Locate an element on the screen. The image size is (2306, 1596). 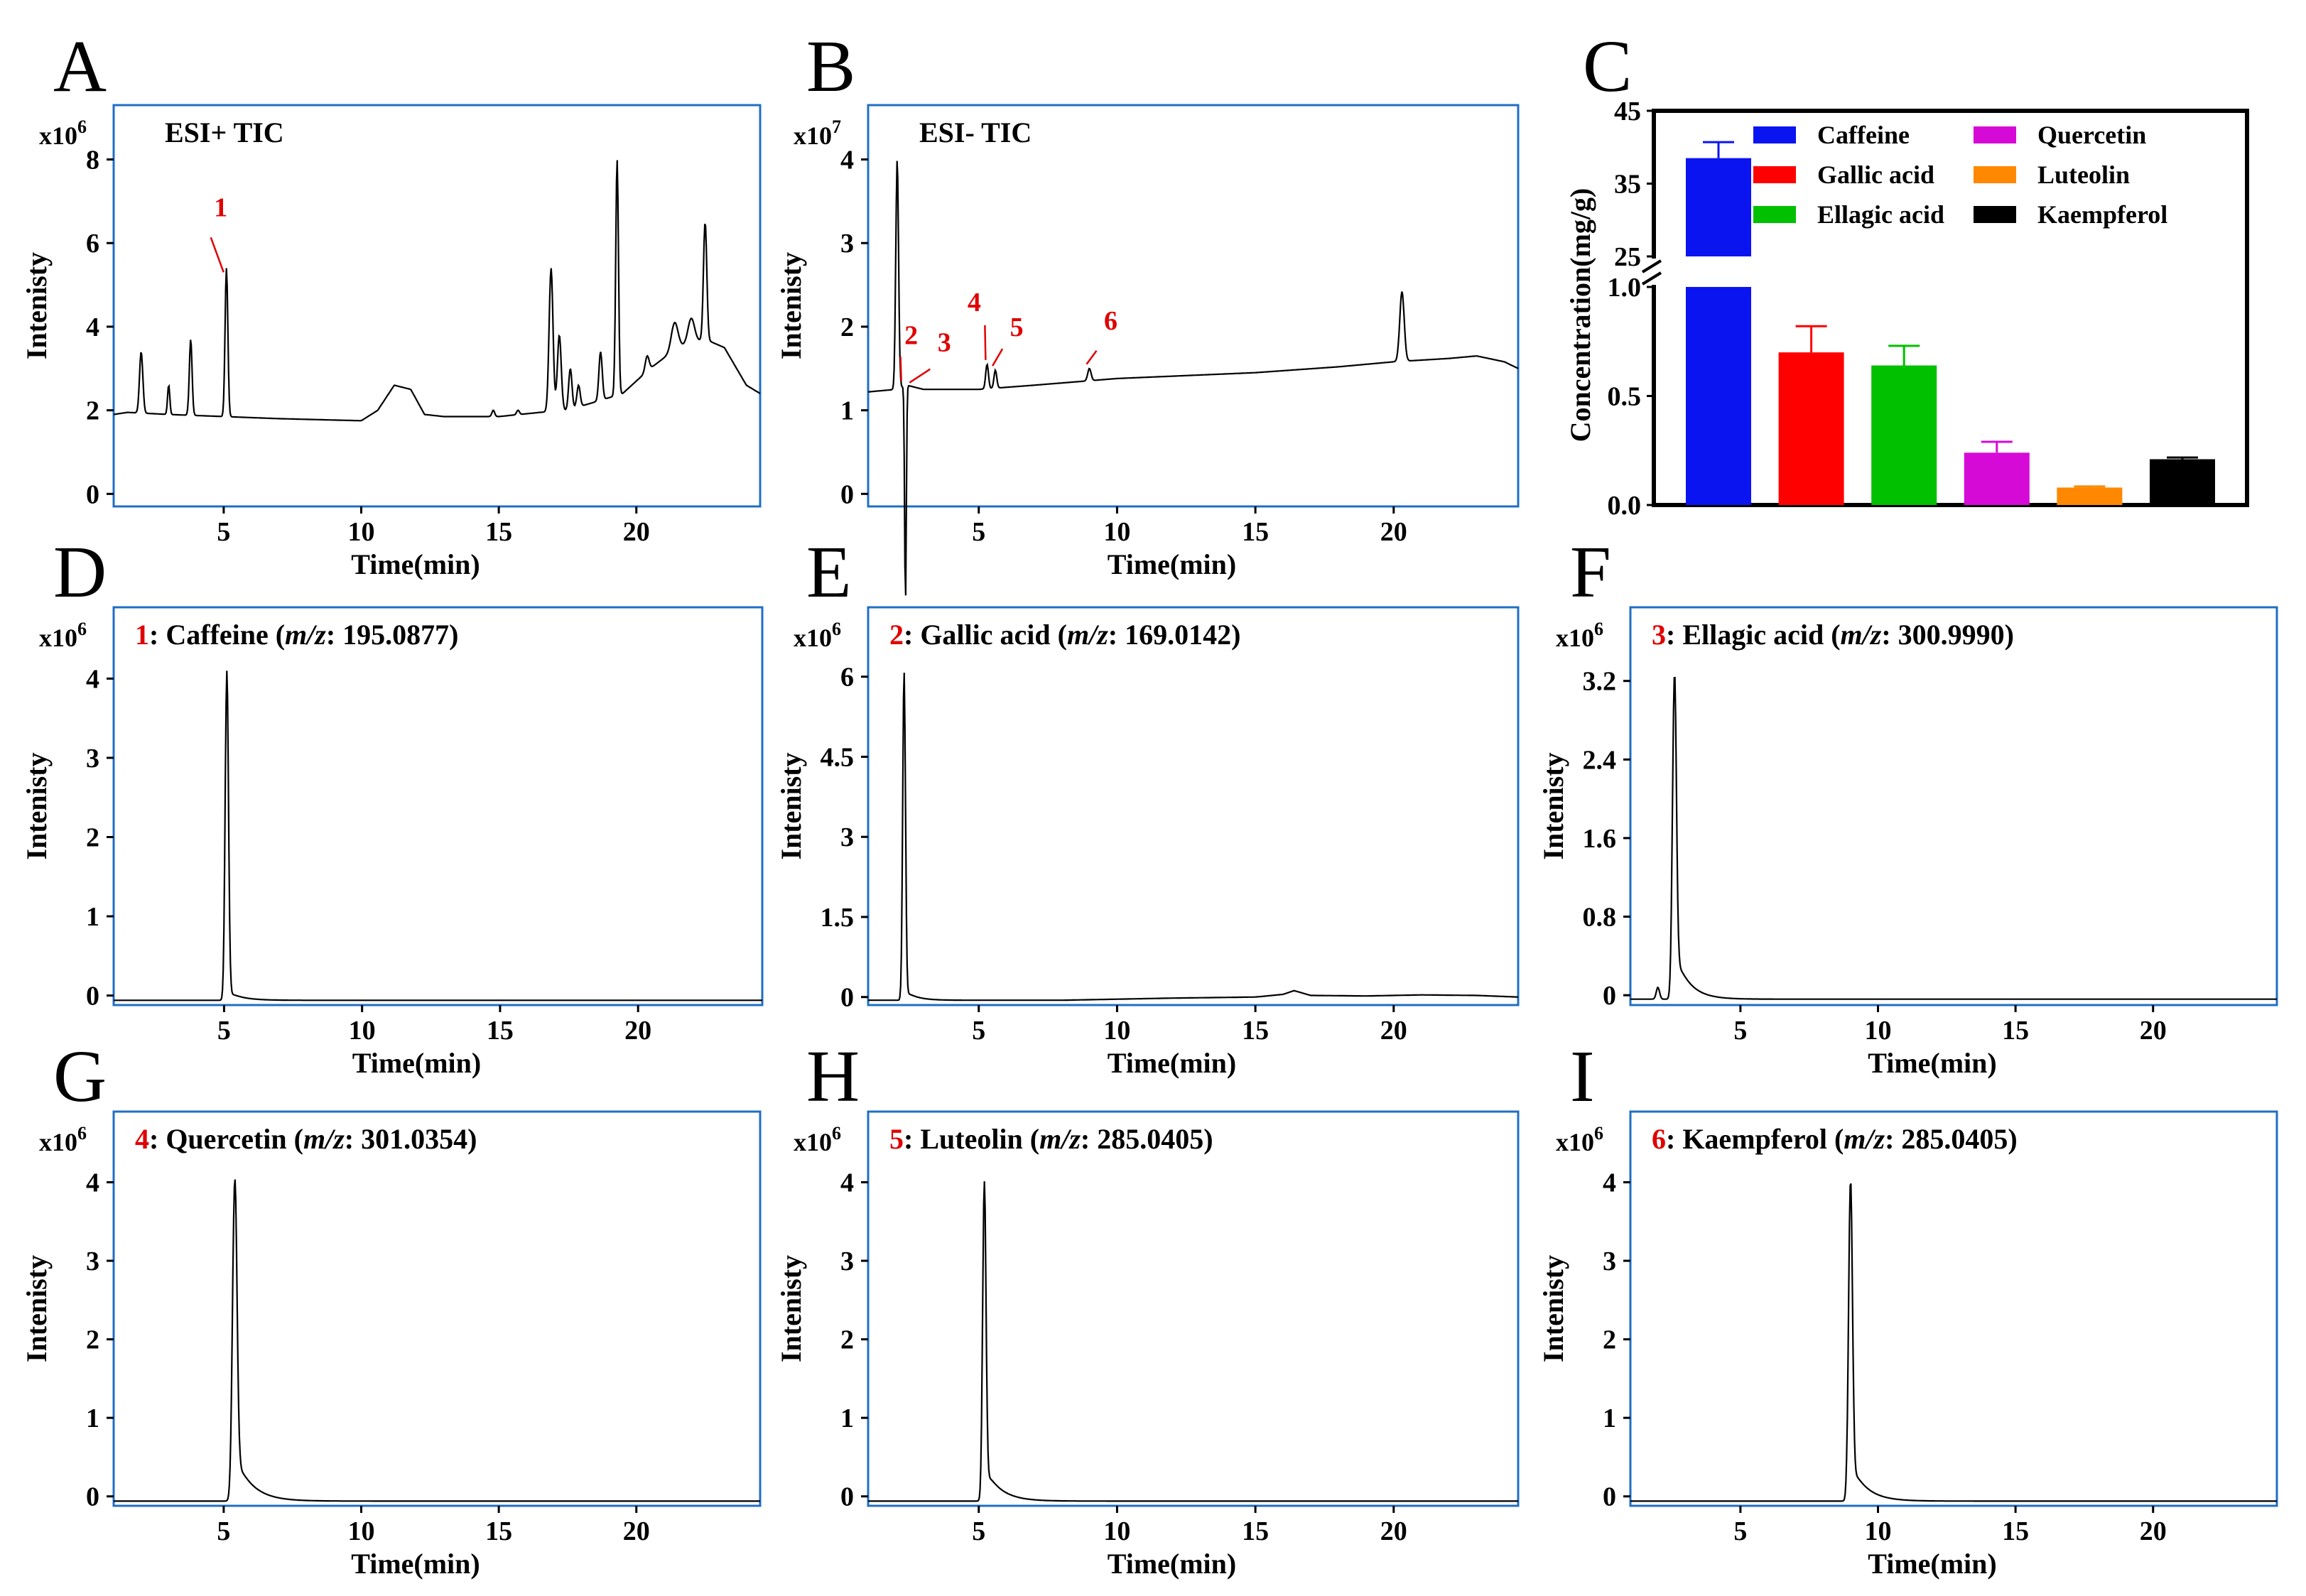
y-tick-label: 0.0 is located at coordinates (1625, 506).